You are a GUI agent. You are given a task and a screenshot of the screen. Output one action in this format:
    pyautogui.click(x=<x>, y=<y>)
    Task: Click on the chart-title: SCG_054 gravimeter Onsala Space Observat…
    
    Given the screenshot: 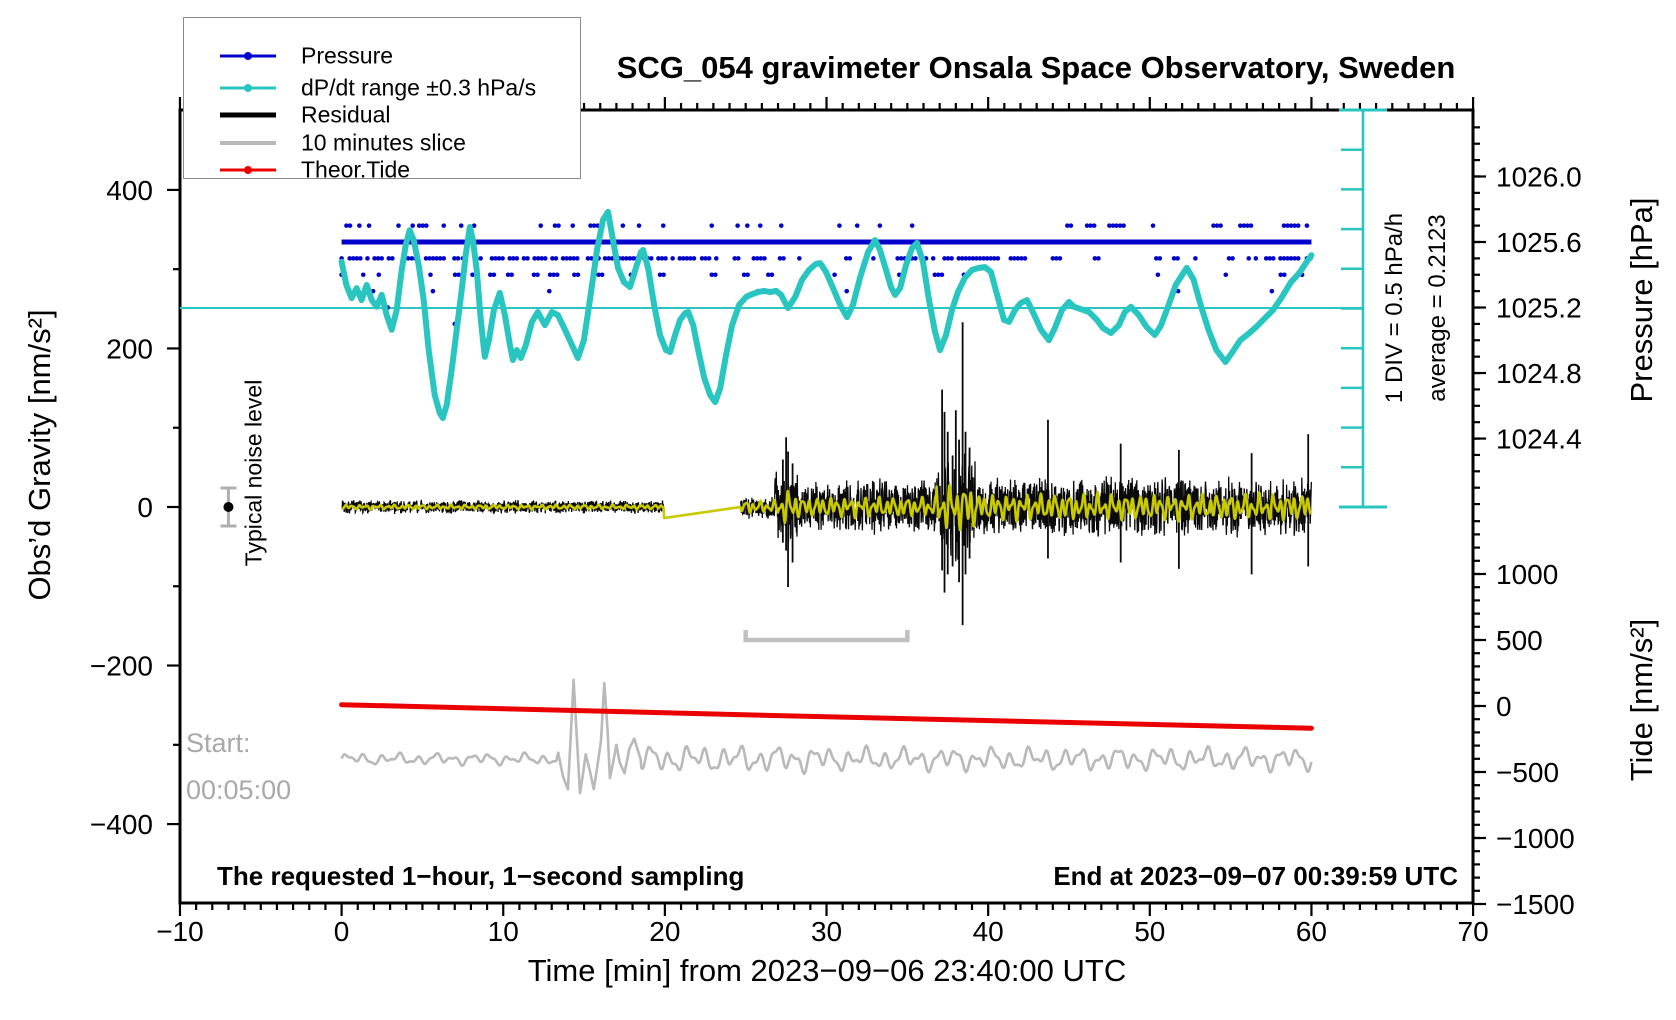 What is the action you would take?
    pyautogui.click(x=1036, y=67)
    